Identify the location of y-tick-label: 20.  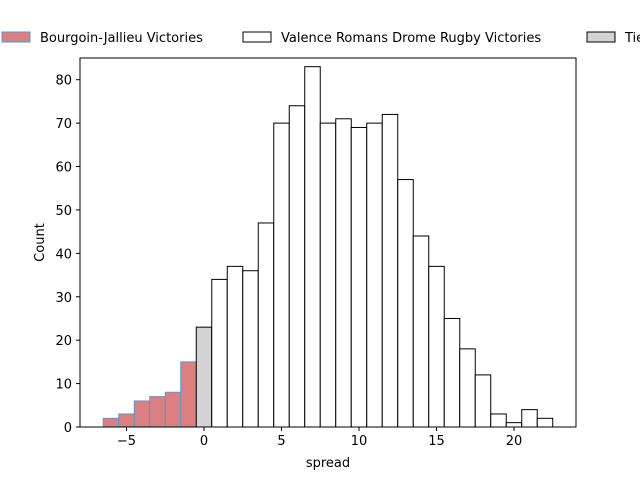
(63, 341).